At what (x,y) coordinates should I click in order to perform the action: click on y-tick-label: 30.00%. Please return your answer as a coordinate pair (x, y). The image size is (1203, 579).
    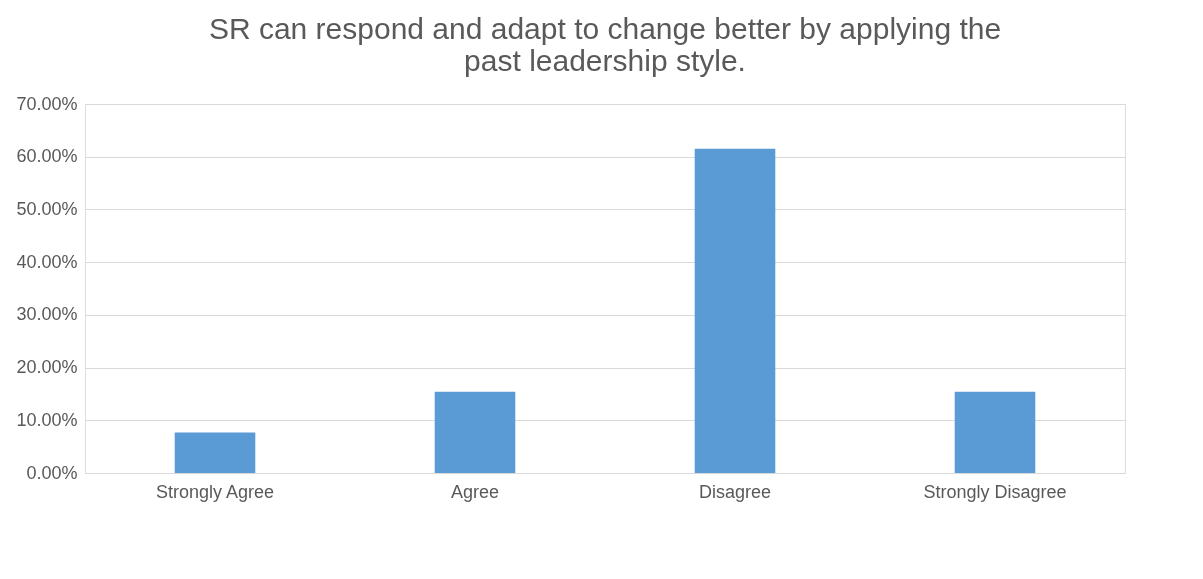
    Looking at the image, I should click on (47, 314).